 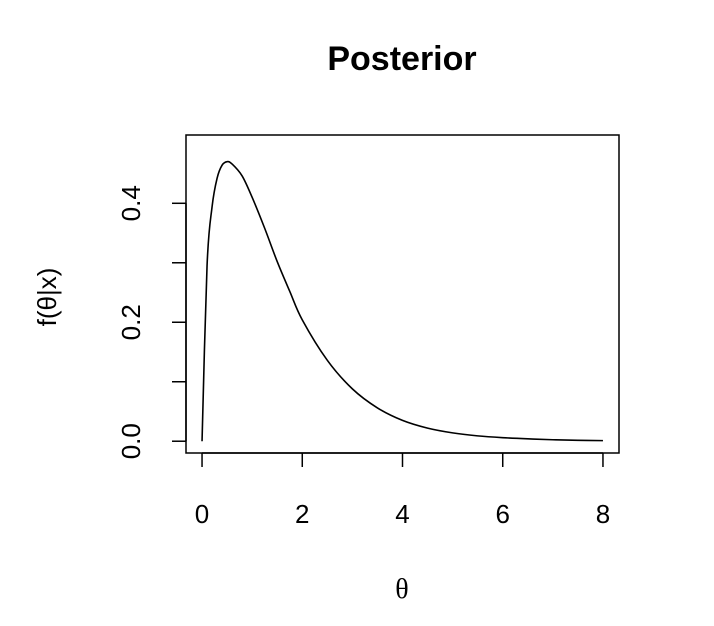 I want to click on y-axis-label: f(θ|x), so click(x=47, y=297).